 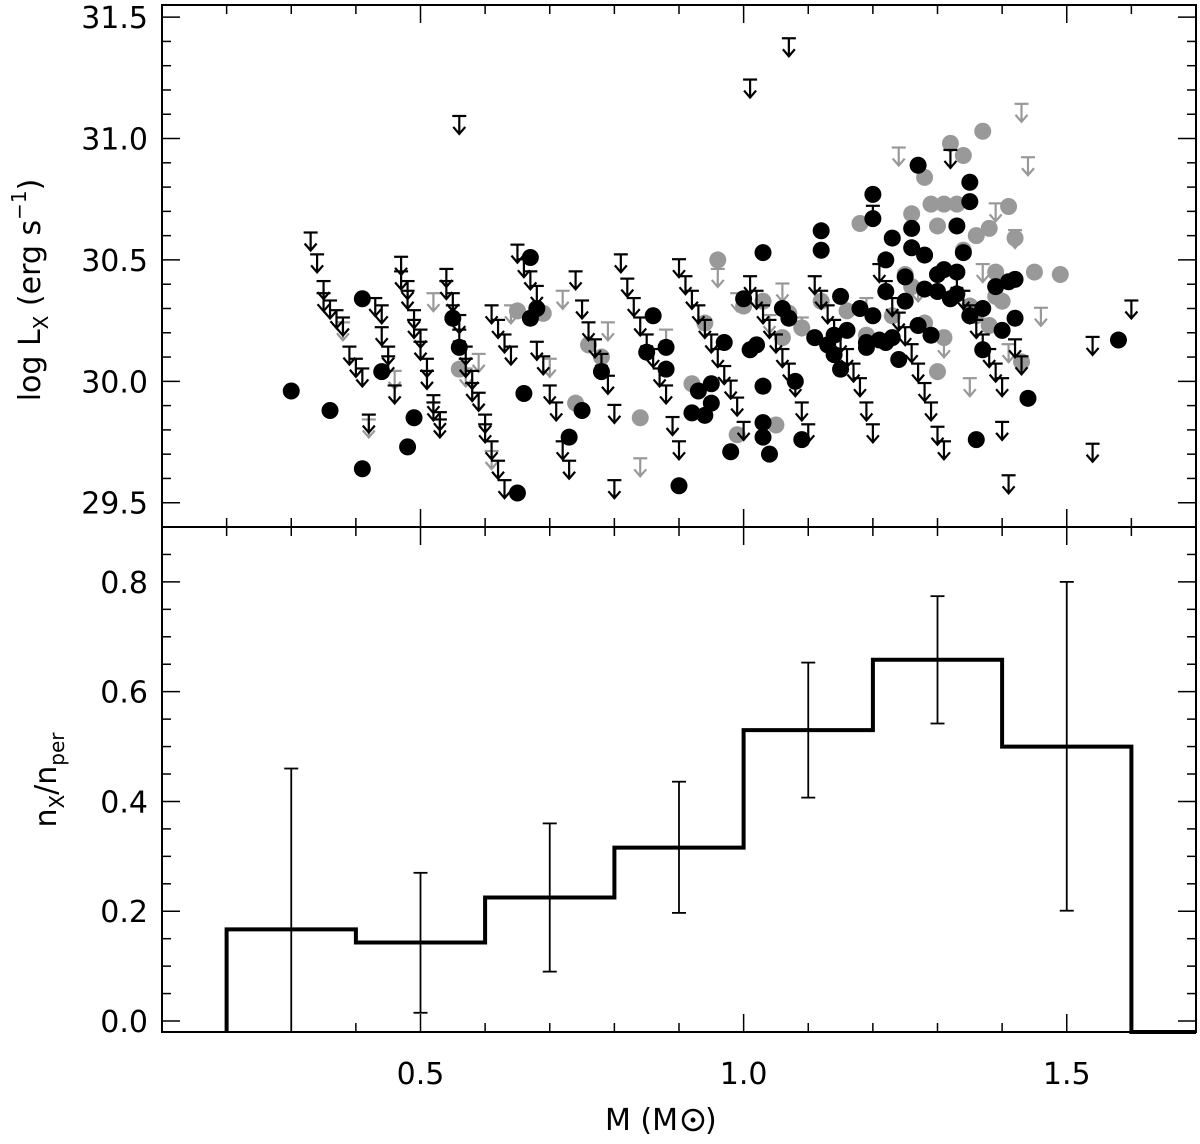 I want to click on top-ytick-label: 30.5, so click(x=114, y=261).